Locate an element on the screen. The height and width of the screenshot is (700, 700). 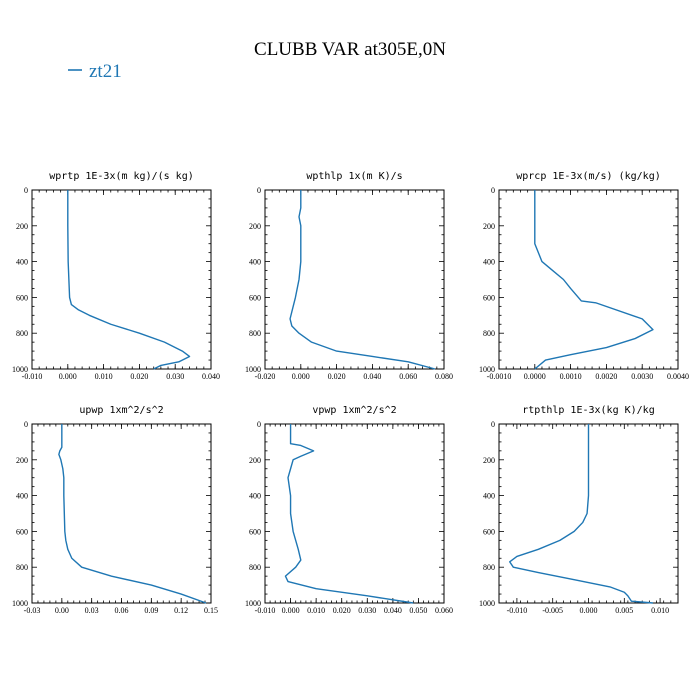
x-tick-label: 0.0040 is located at coordinates (678, 376).